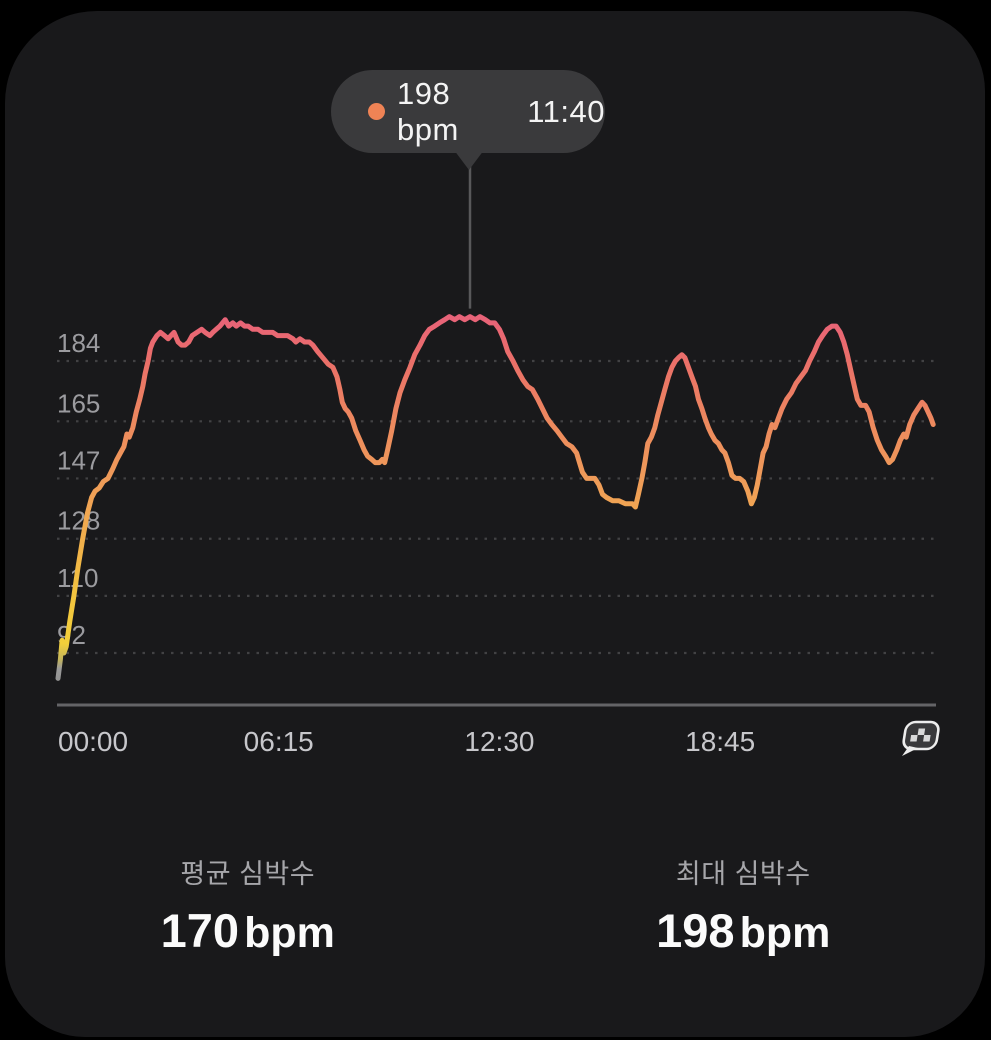 This screenshot has width=991, height=1040. I want to click on y-axis-tick-label: 184, so click(78, 343).